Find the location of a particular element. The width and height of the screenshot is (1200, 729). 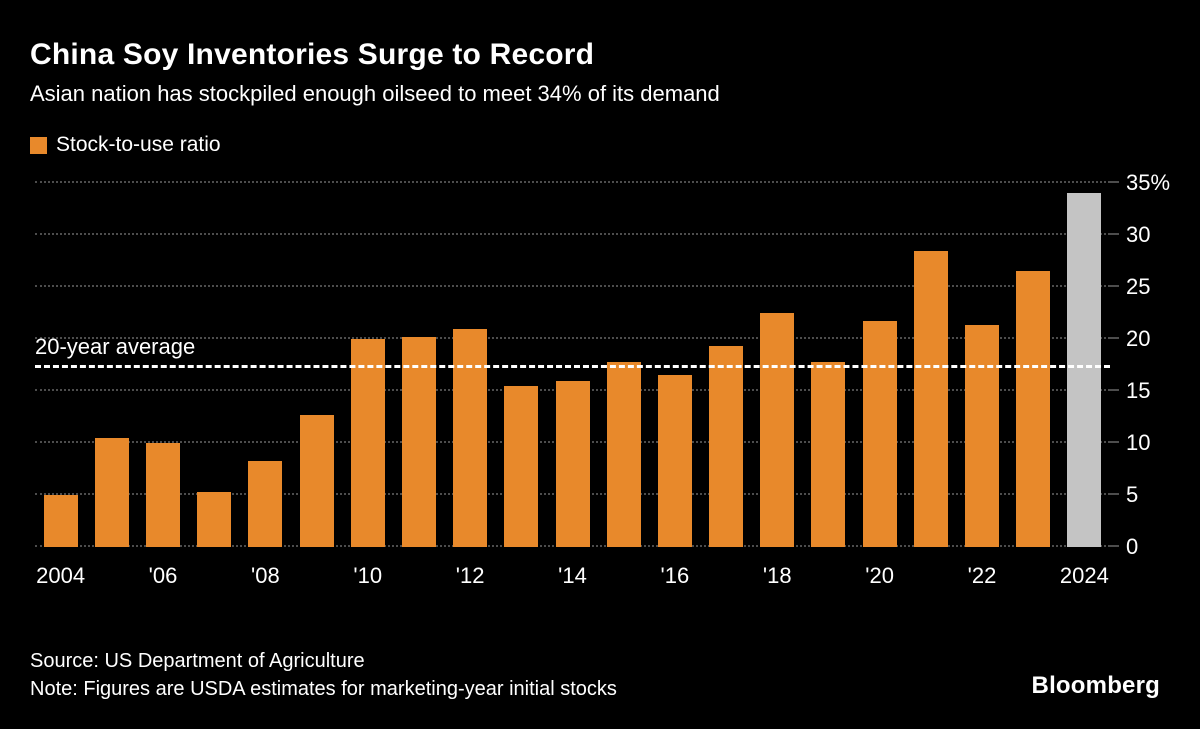

bar-2004 is located at coordinates (60, 521).